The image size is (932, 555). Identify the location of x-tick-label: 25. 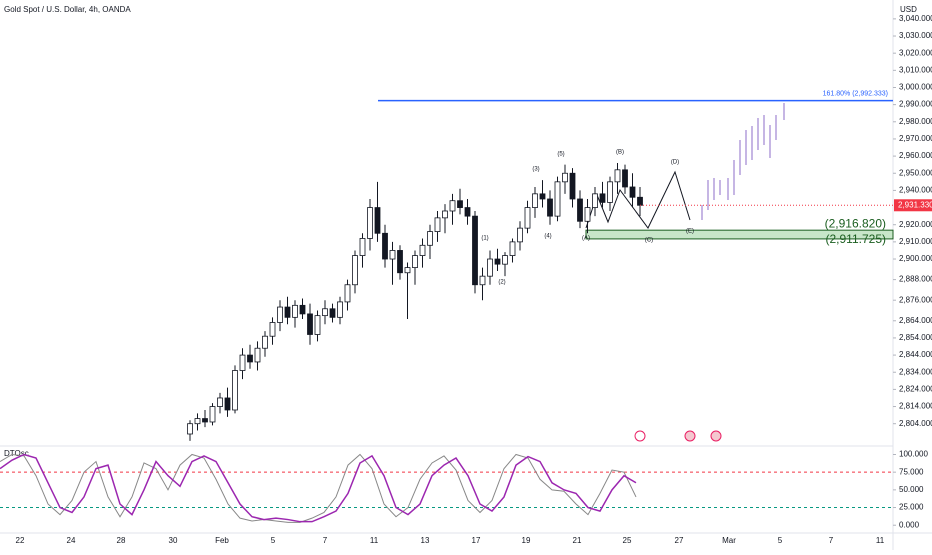
(627, 540).